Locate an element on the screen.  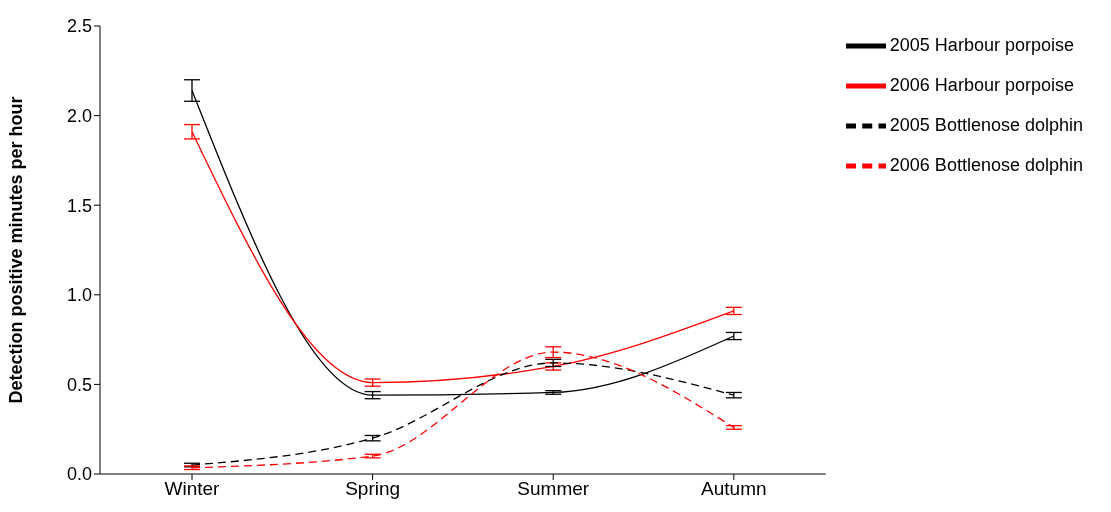
y-axis-title: Detection positive minutes per hour is located at coordinates (16, 250).